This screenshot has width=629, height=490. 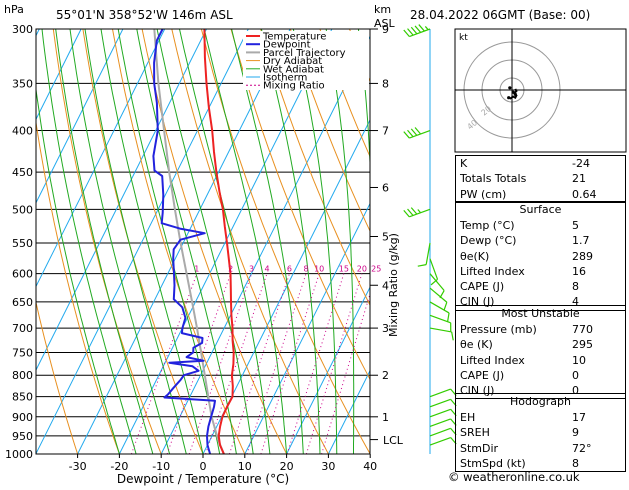 I want to click on row-value: 16, so click(x=598, y=271).